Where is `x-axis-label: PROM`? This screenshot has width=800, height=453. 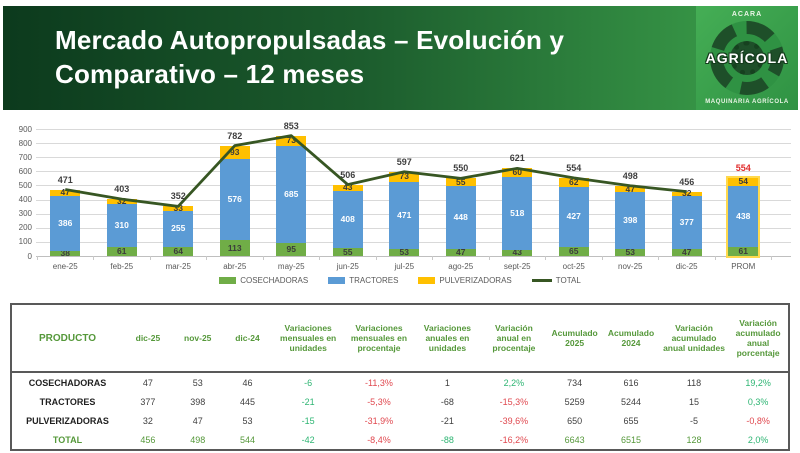
x-axis-label: PROM is located at coordinates (743, 266).